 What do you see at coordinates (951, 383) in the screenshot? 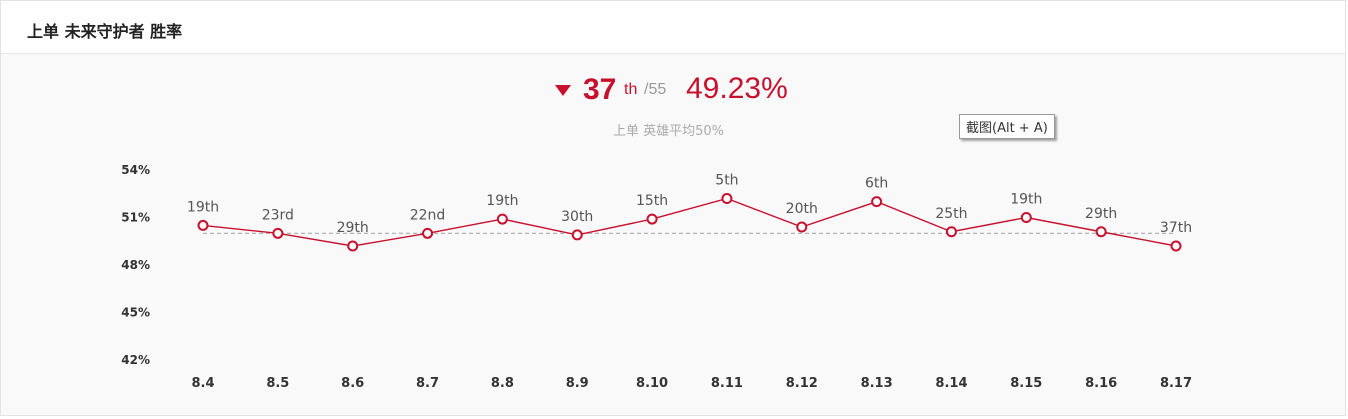
I see `x-tick-label: 8.14` at bounding box center [951, 383].